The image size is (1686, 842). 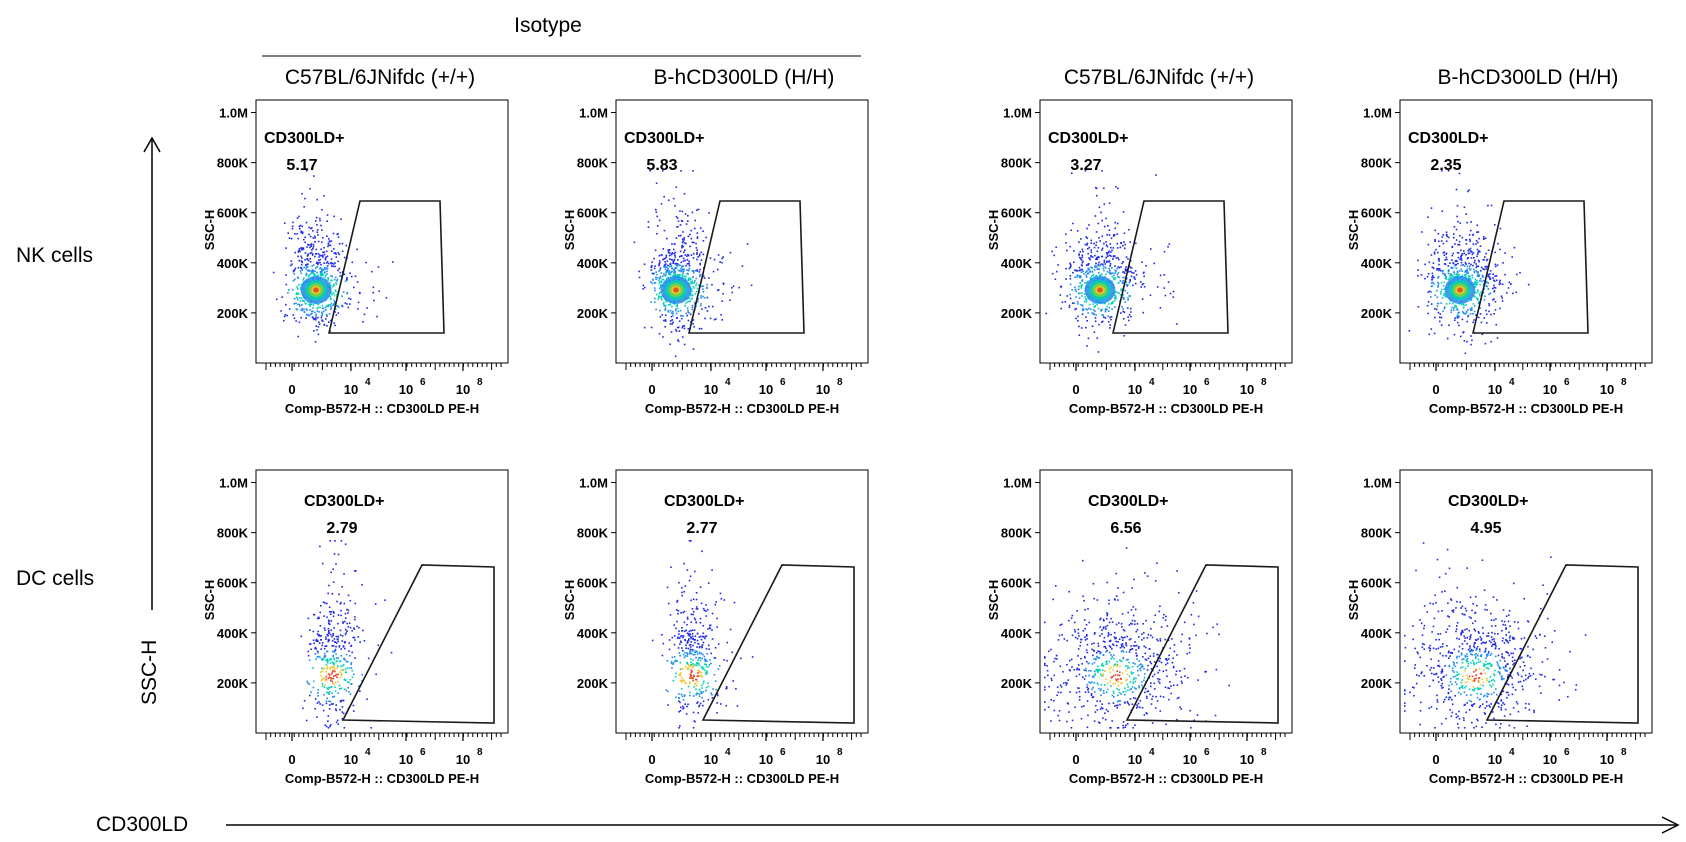 I want to click on global-y-arrow-head, so click(x=152, y=144).